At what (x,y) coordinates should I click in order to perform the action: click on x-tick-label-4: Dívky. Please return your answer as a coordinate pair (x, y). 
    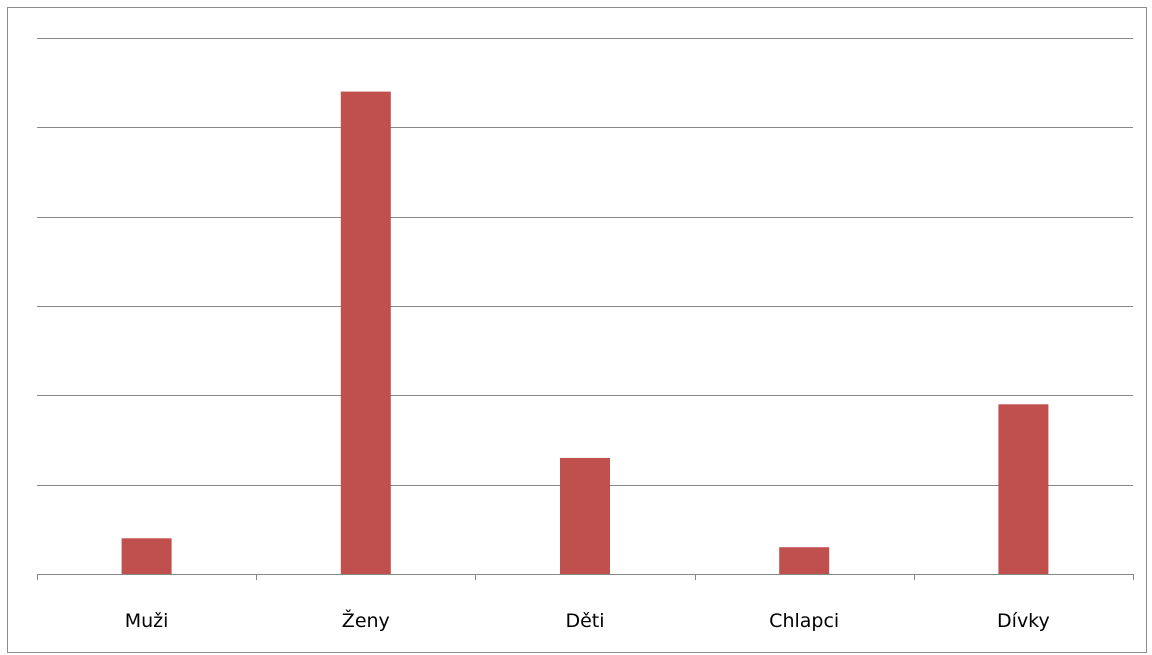
    Looking at the image, I should click on (1023, 621).